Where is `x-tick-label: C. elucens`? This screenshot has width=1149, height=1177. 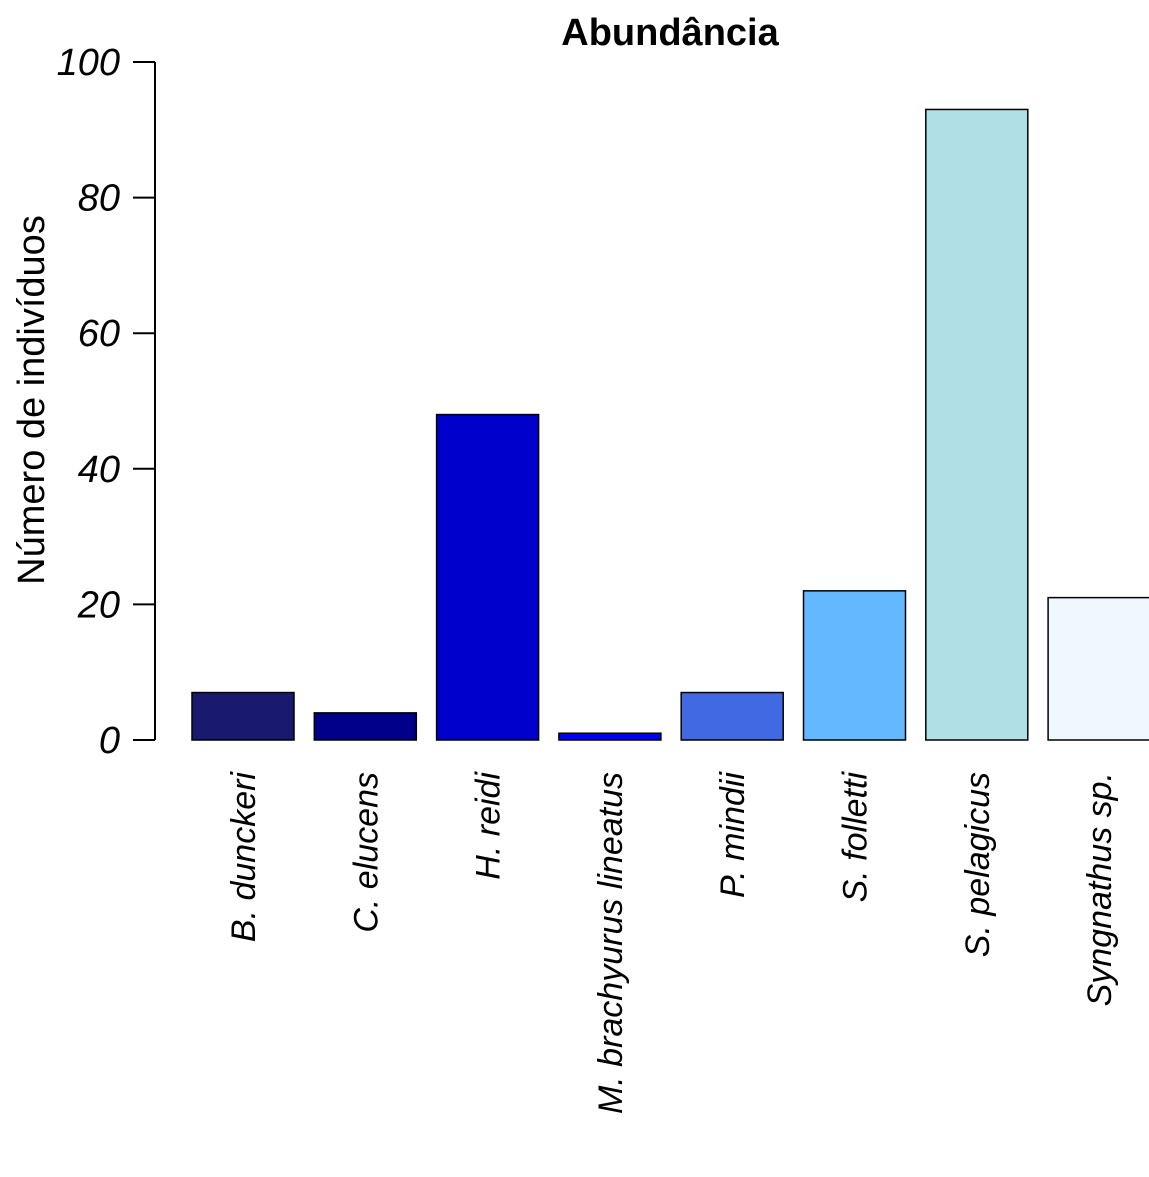
x-tick-label: C. elucens is located at coordinates (366, 852).